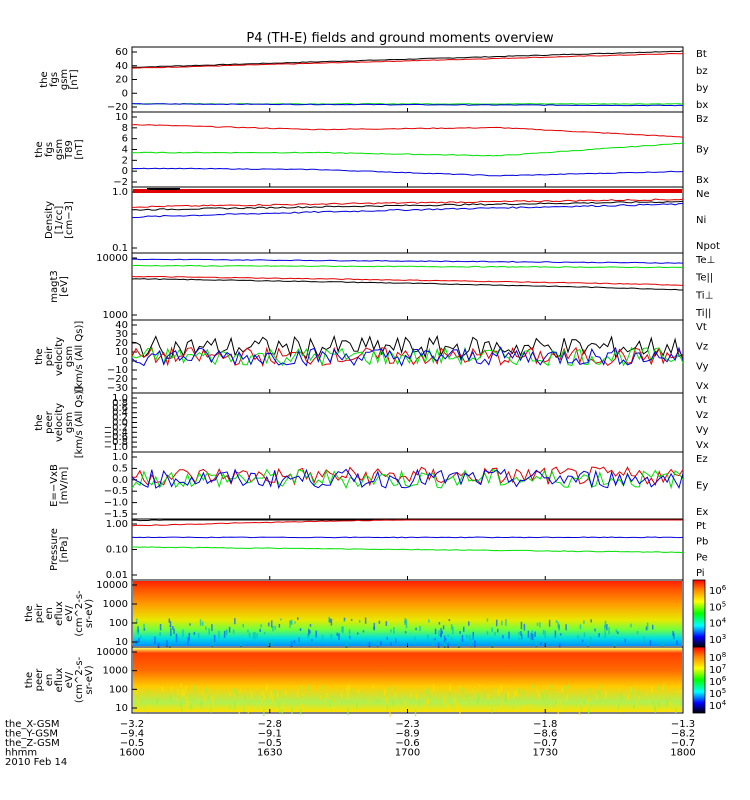 This screenshot has height=800, width=750. Describe the element at coordinates (407, 347) in the screenshot. I see `series-line-vt` at that location.